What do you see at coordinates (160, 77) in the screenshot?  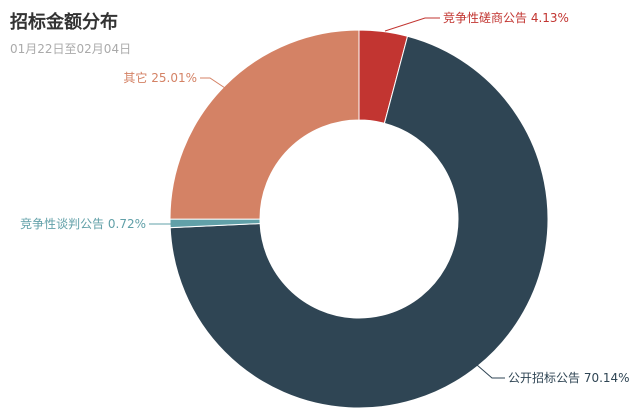 I see `slice-label: 其它 25.01%` at bounding box center [160, 77].